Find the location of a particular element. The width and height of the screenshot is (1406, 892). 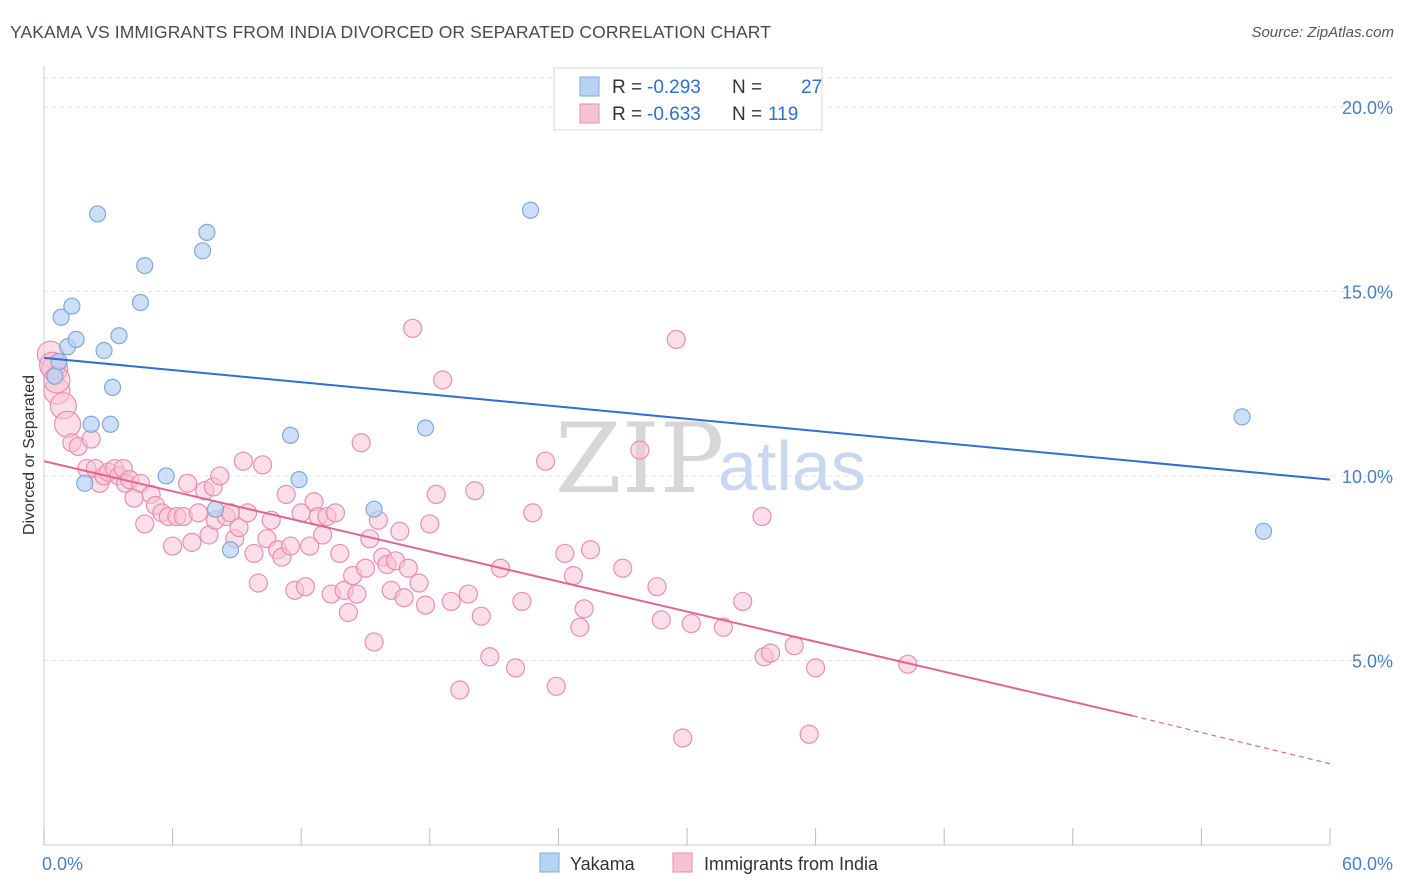

x-tick-labels: 0.0% 60.0% is located at coordinates (717, 864).